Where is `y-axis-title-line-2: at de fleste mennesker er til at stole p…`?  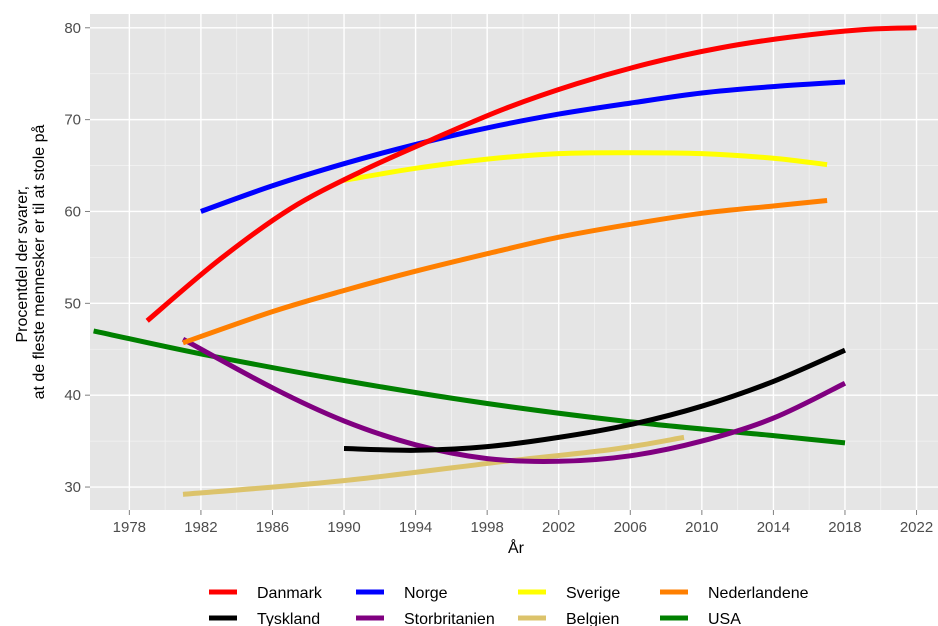
y-axis-title-line-2: at de fleste mennesker er til at stole p… is located at coordinates (39, 261).